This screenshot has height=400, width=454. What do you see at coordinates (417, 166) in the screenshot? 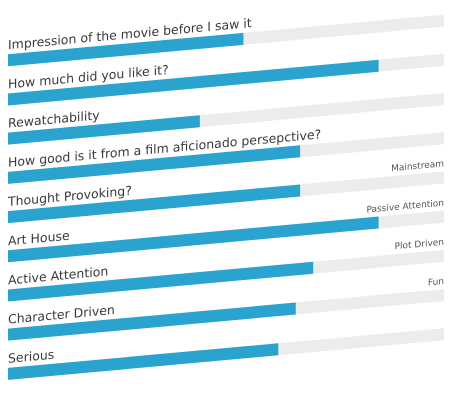
I see `opposite-label: Mainstream` at bounding box center [417, 166].